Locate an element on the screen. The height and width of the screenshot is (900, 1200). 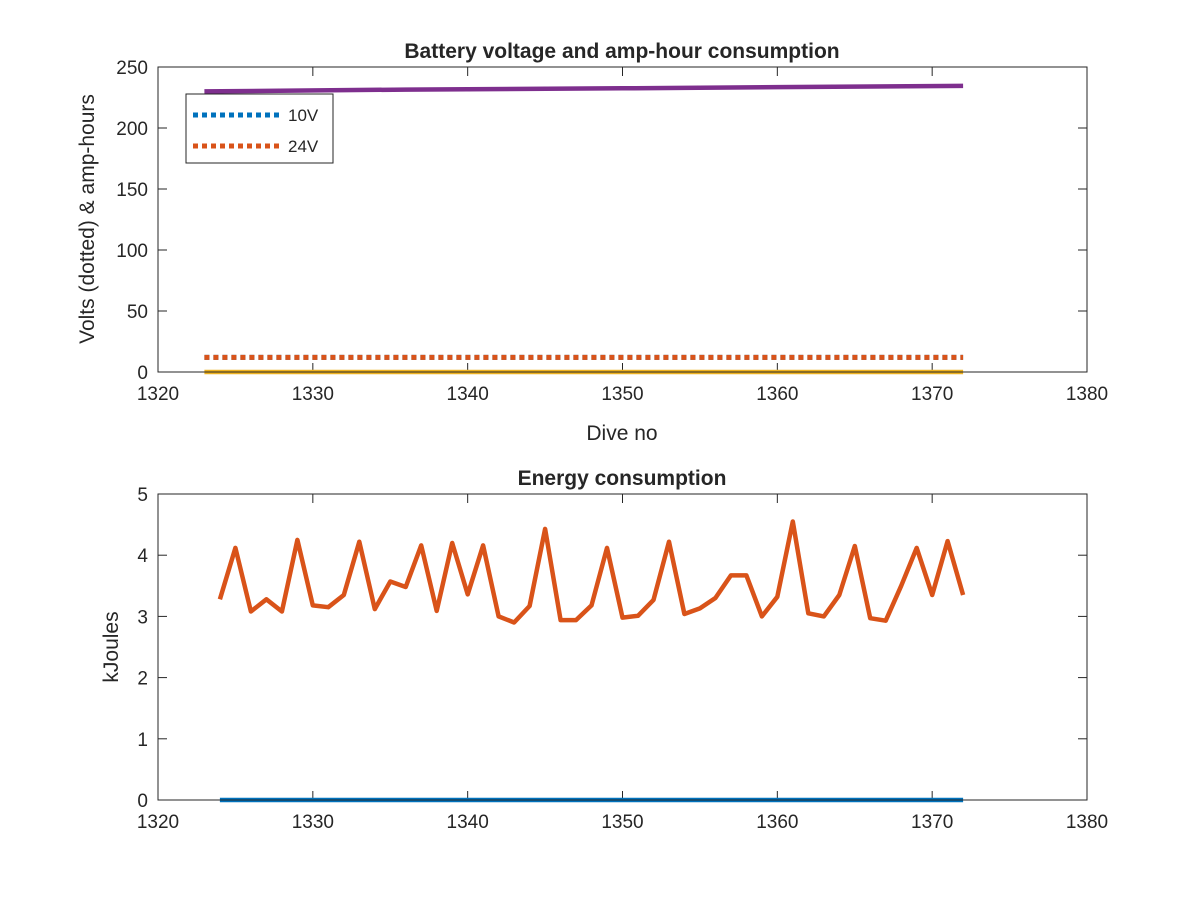
y-tick-label: 2 is located at coordinates (142, 679).